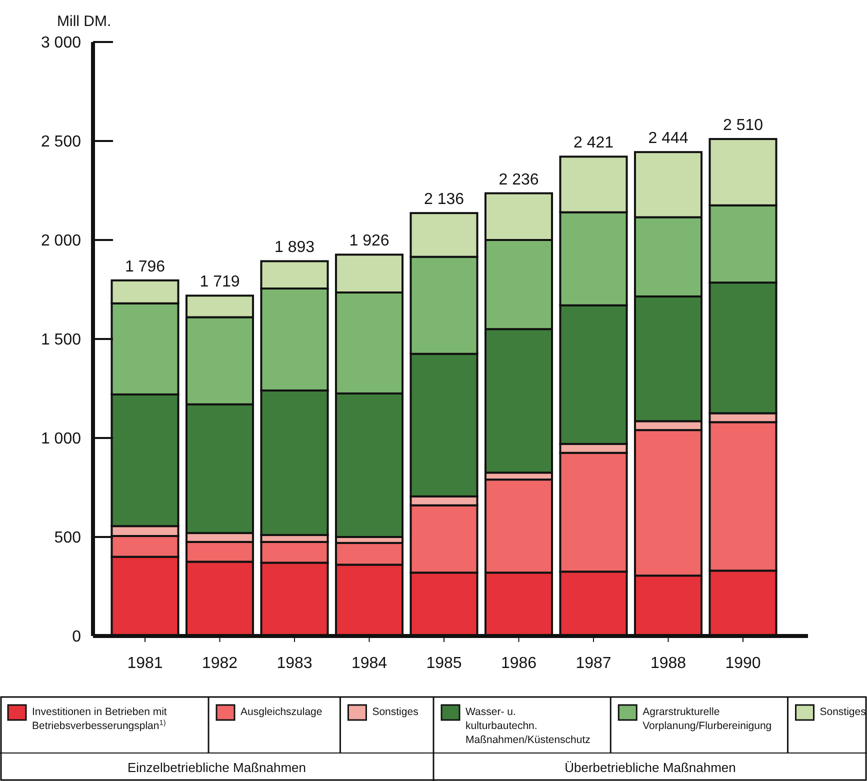 The image size is (867, 781). I want to click on y-tick-label: 500, so click(68, 538).